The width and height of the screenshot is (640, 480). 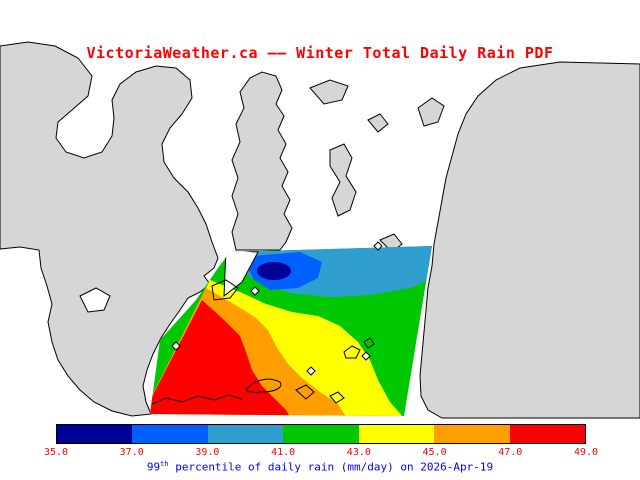 I want to click on colorbar-tick-label: 47.0, so click(x=510, y=452).